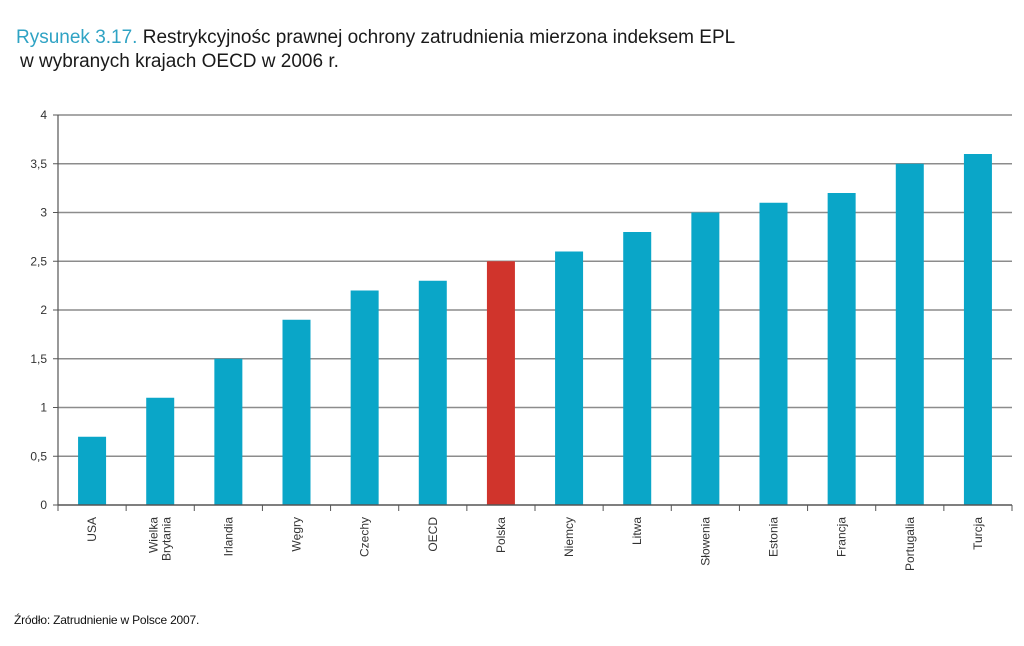 This screenshot has width=1024, height=646. What do you see at coordinates (38, 359) in the screenshot?
I see `y-tick-label: 1,5` at bounding box center [38, 359].